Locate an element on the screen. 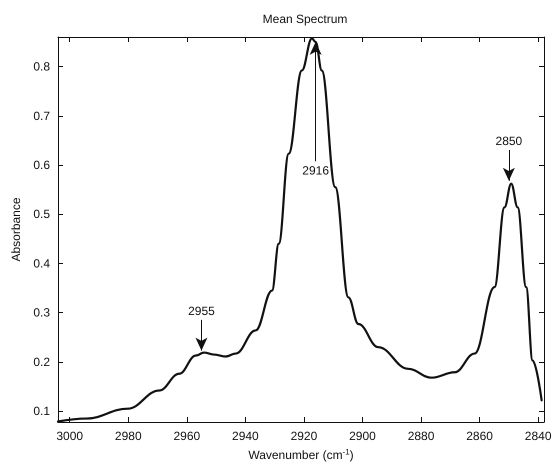 The image size is (555, 466). y-tick-label: 0.2 is located at coordinates (41, 361).